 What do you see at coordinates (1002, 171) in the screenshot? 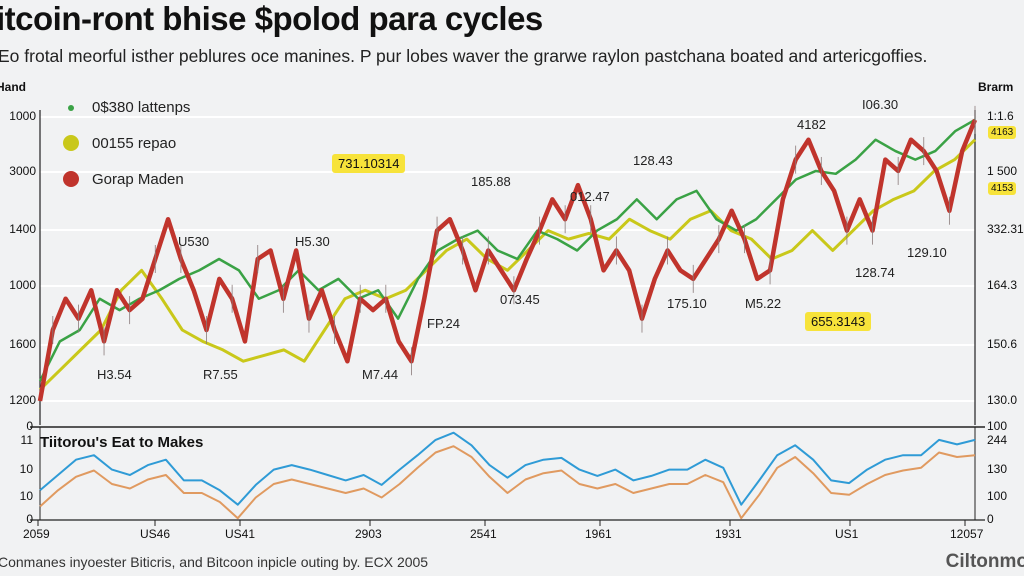
I see `y-tick-right: 1 500` at bounding box center [1002, 171].